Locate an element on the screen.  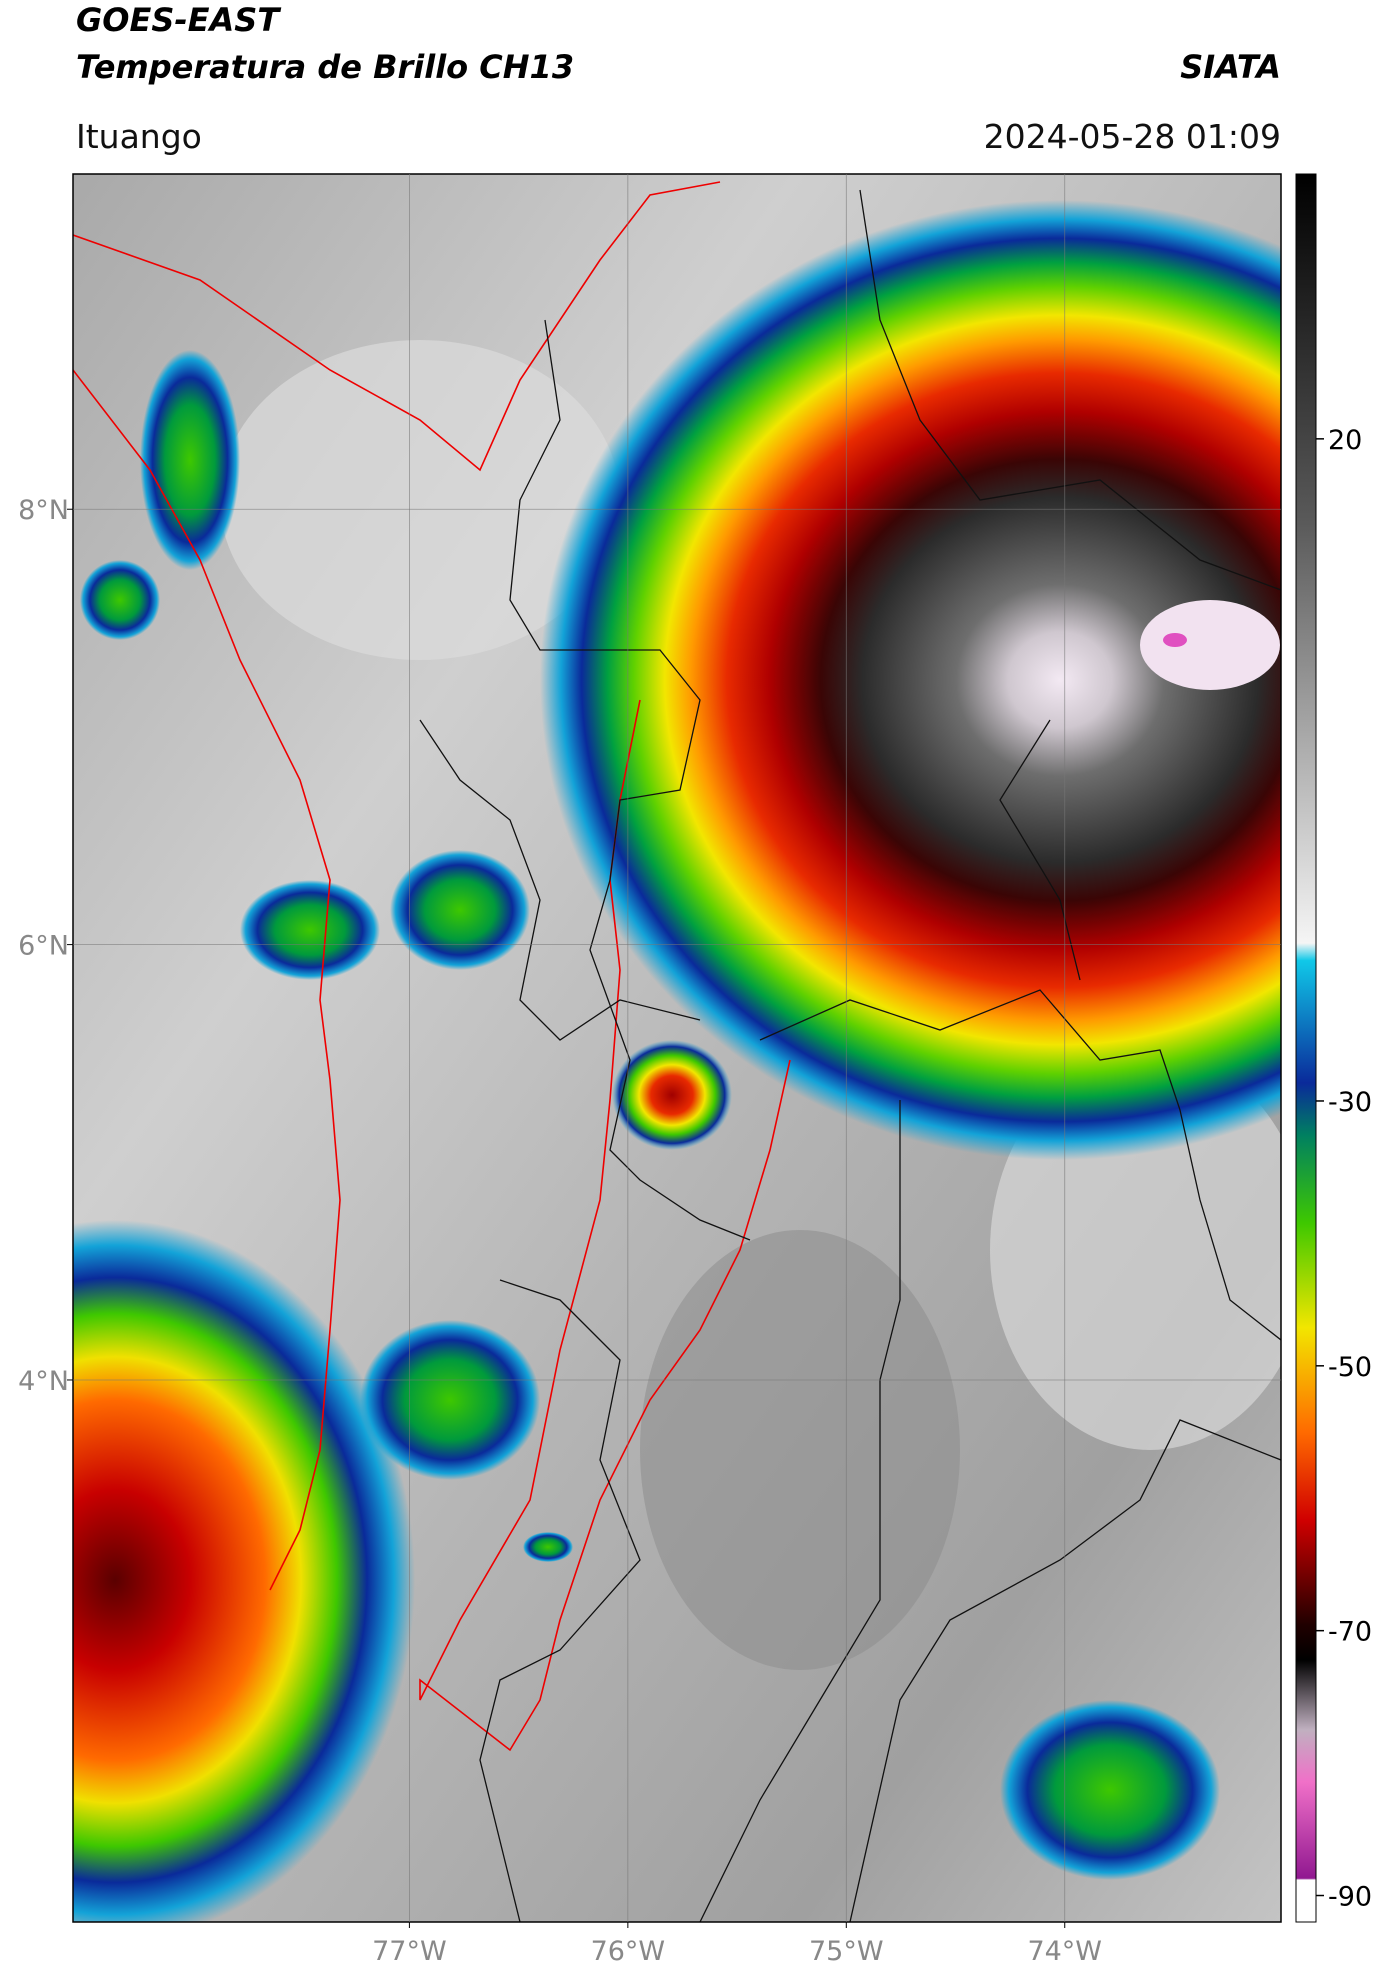
x-tick-label: 77°W is located at coordinates (409, 1951).